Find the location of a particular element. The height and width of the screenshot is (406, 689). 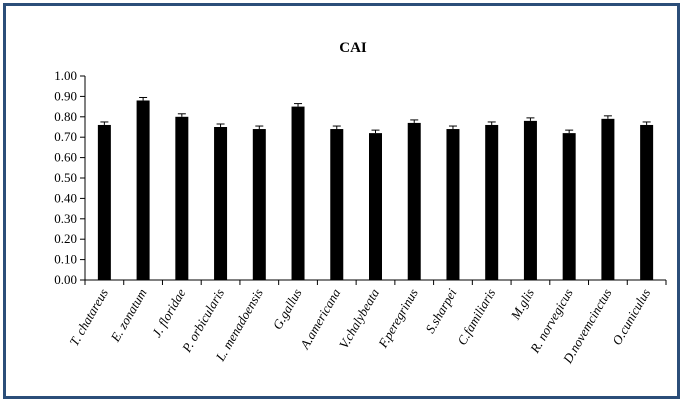

x-axis is located at coordinates (375, 282).